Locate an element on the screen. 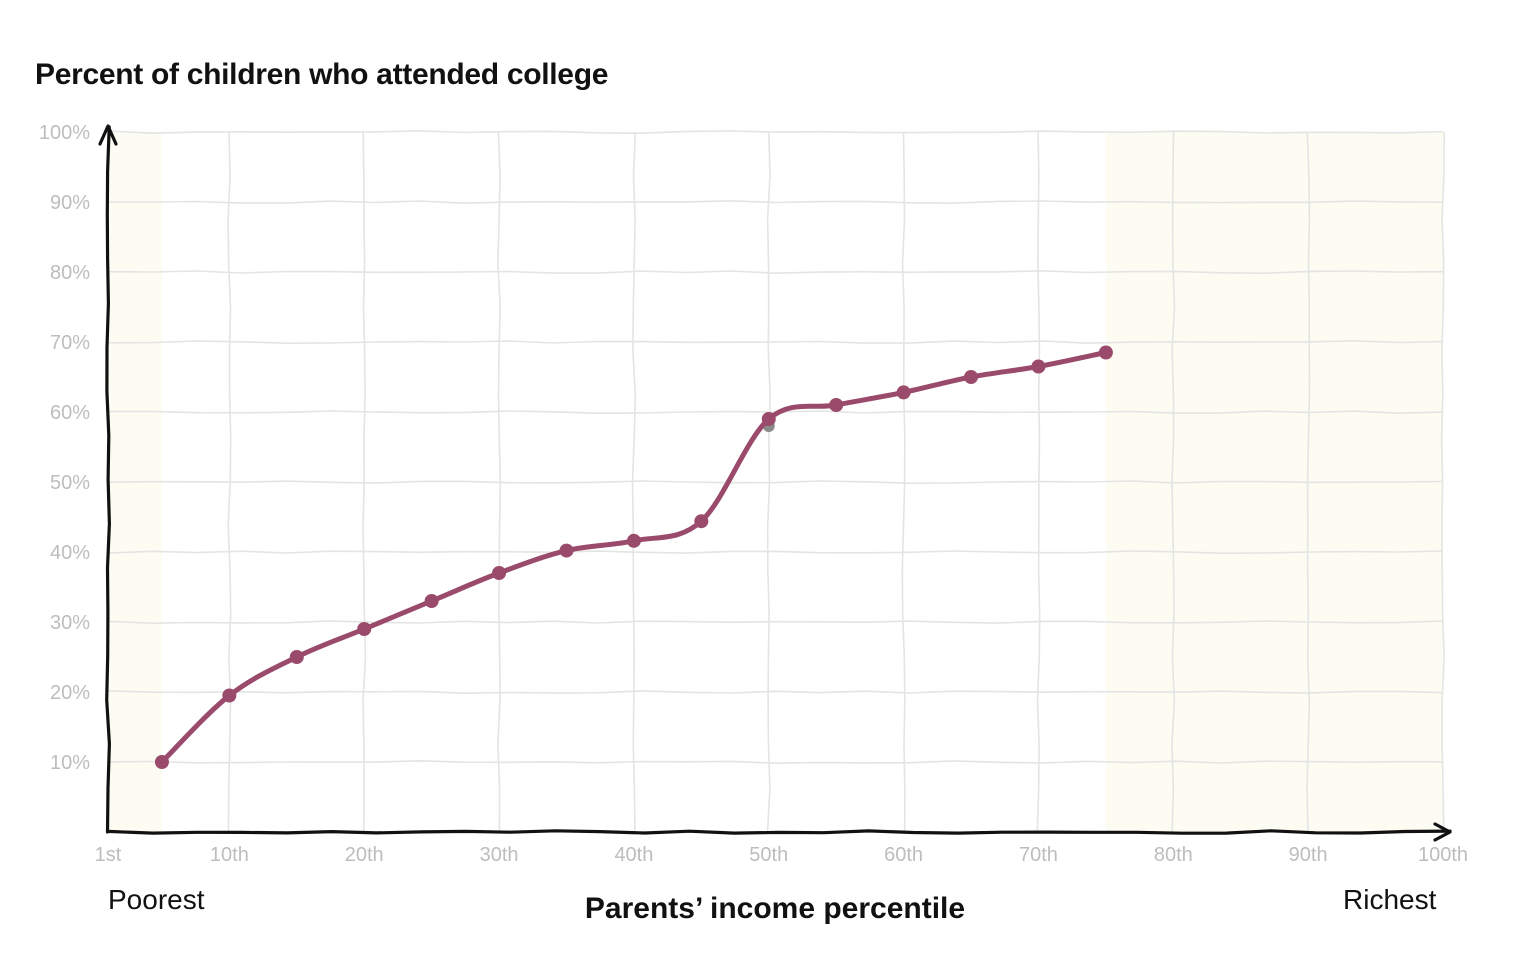 The image size is (1538, 956). x-tick-label: 40th is located at coordinates (633, 855).